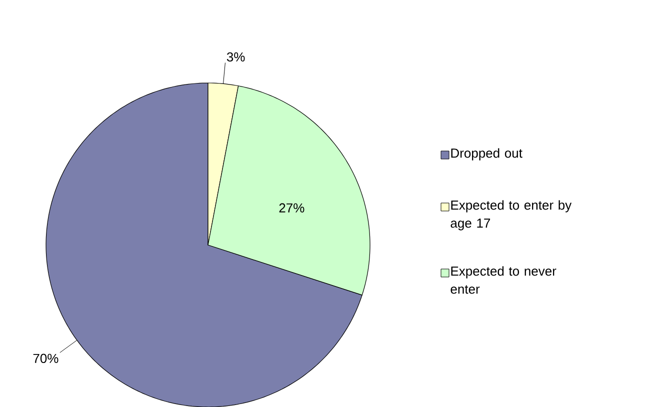 This screenshot has height=407, width=659. What do you see at coordinates (235, 57) in the screenshot?
I see `data-label: 3%` at bounding box center [235, 57].